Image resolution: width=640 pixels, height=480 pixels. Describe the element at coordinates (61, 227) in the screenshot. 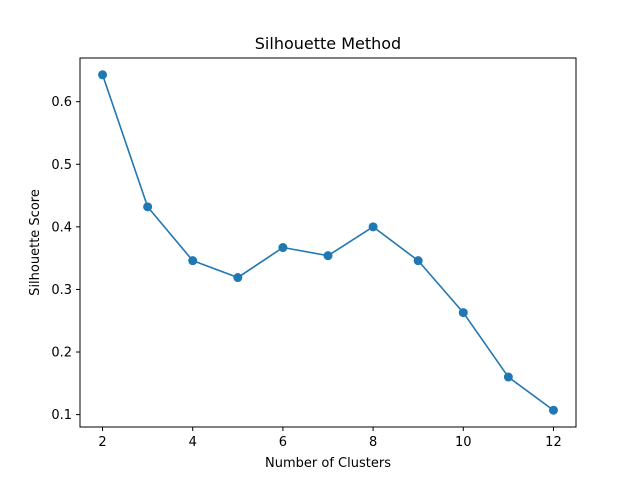

I see `y-tick-label: 0.4` at that location.